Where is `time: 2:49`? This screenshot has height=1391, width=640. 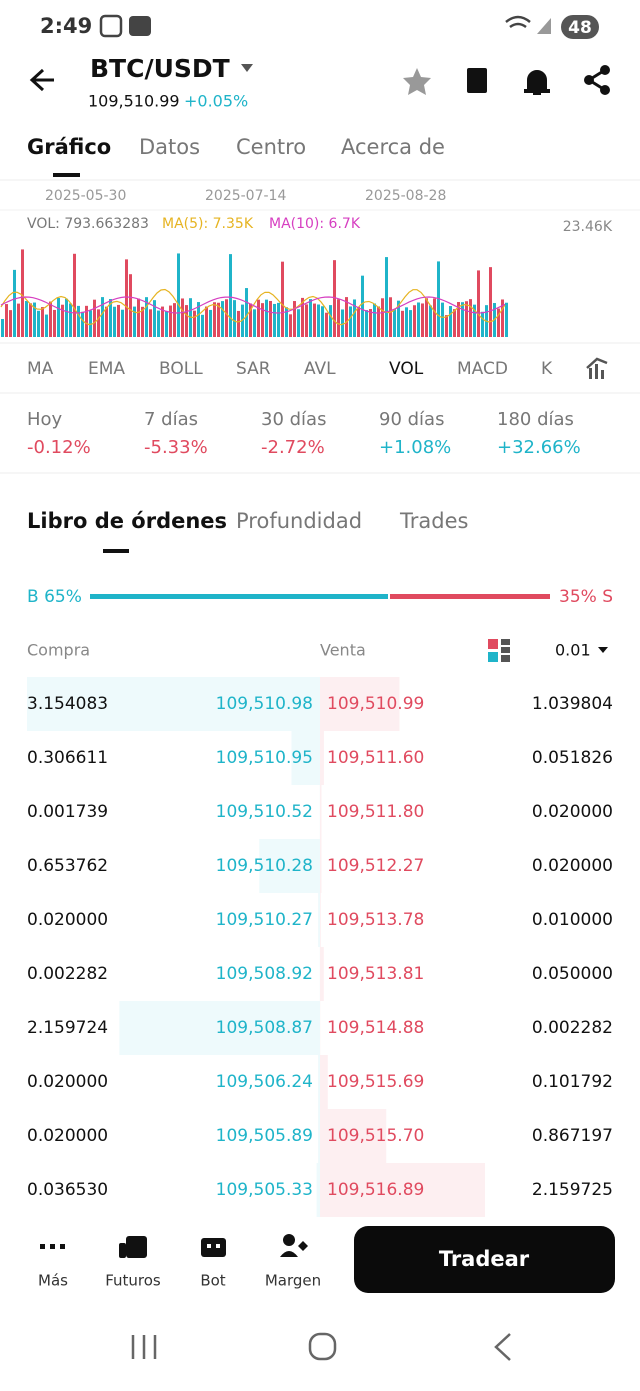
time: 2:49 is located at coordinates (66, 26).